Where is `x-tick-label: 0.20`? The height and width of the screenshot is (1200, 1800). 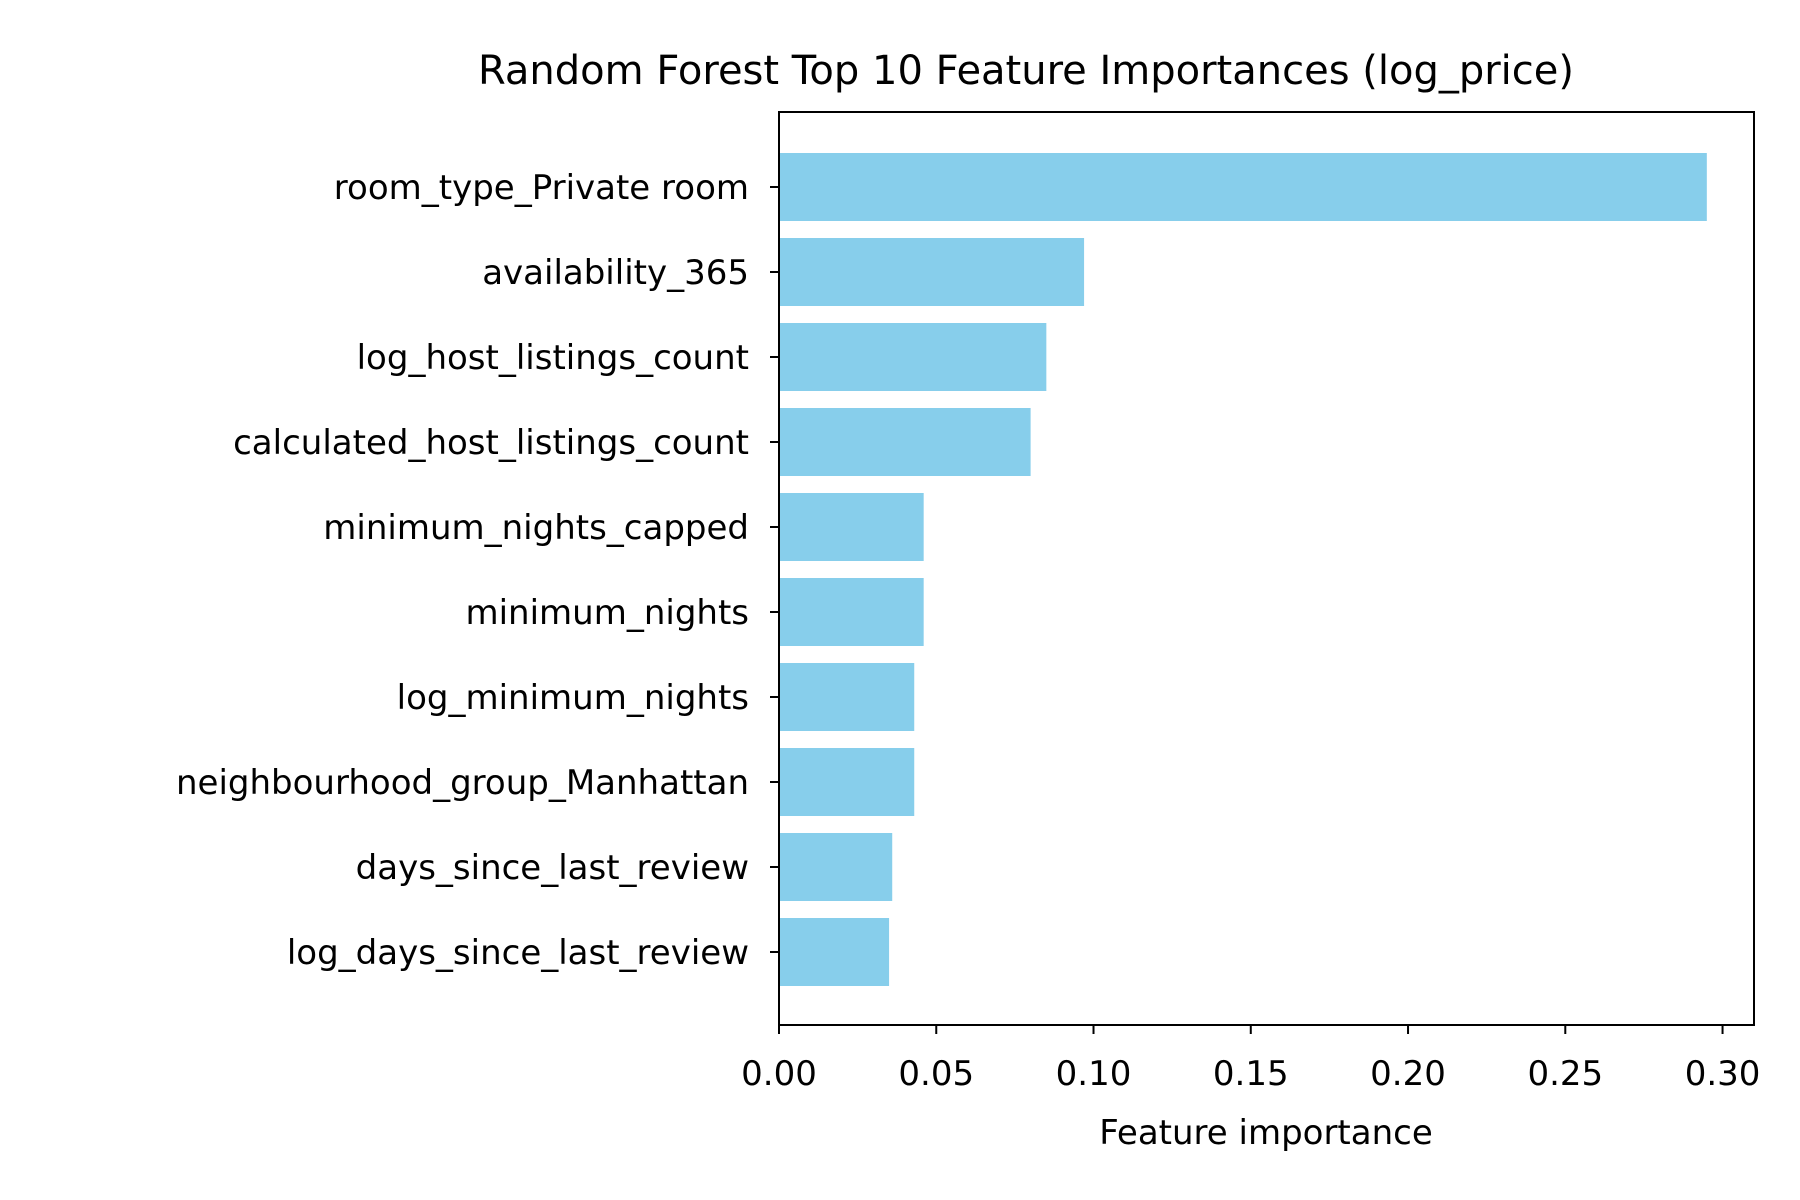 x-tick-label: 0.20 is located at coordinates (1408, 1074).